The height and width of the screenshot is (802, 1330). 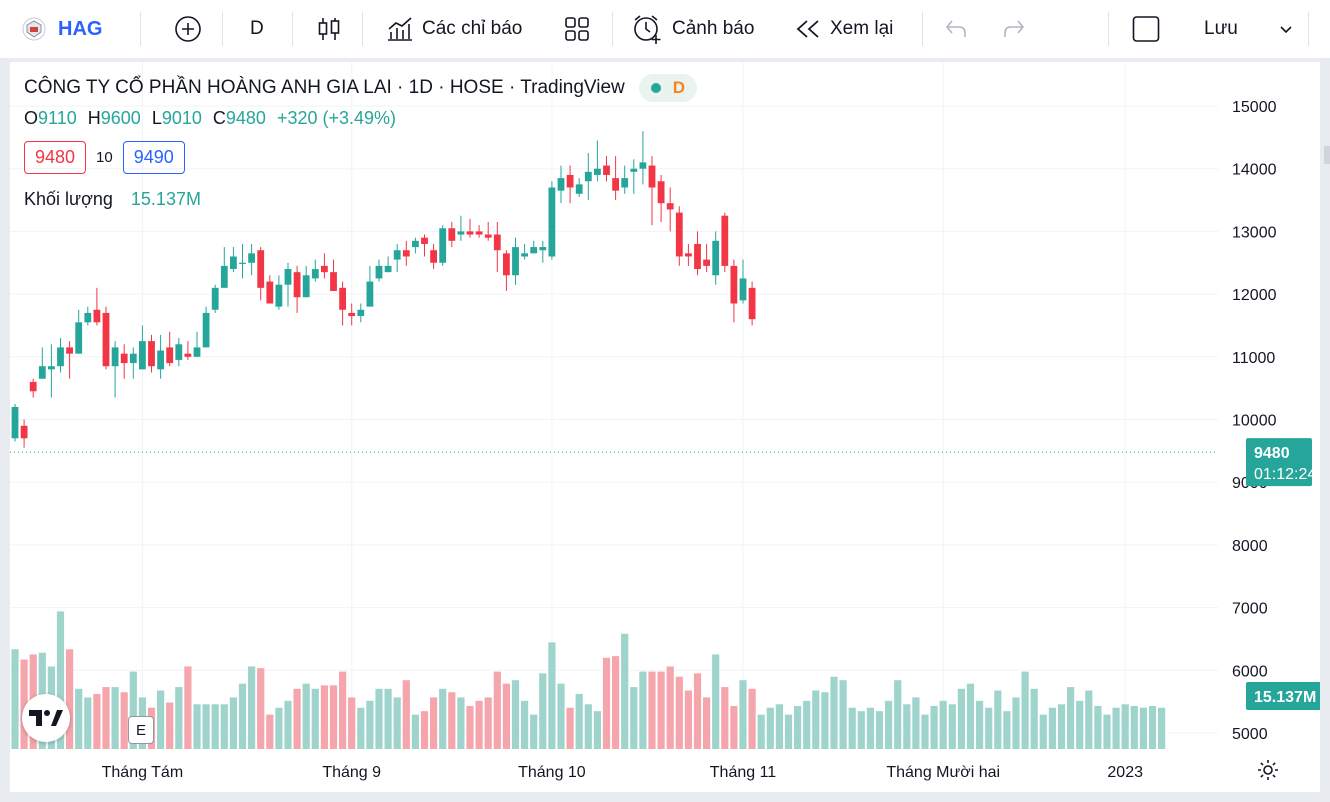 I want to click on templates-icon, so click(x=577, y=29).